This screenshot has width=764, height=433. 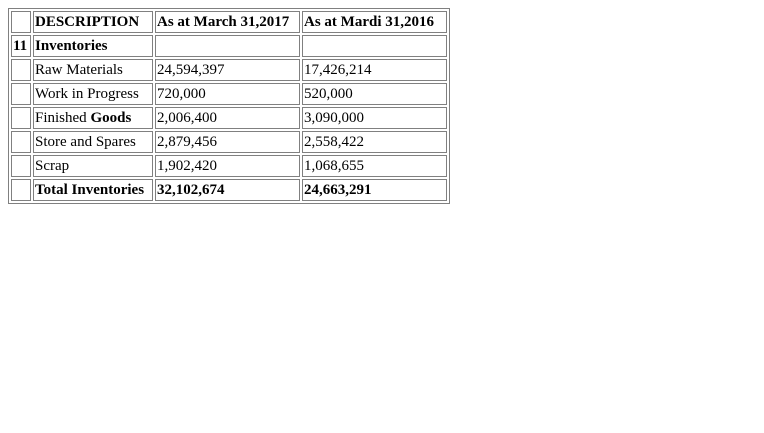 I want to click on row-value-2017: 2,879,456, so click(x=227, y=142).